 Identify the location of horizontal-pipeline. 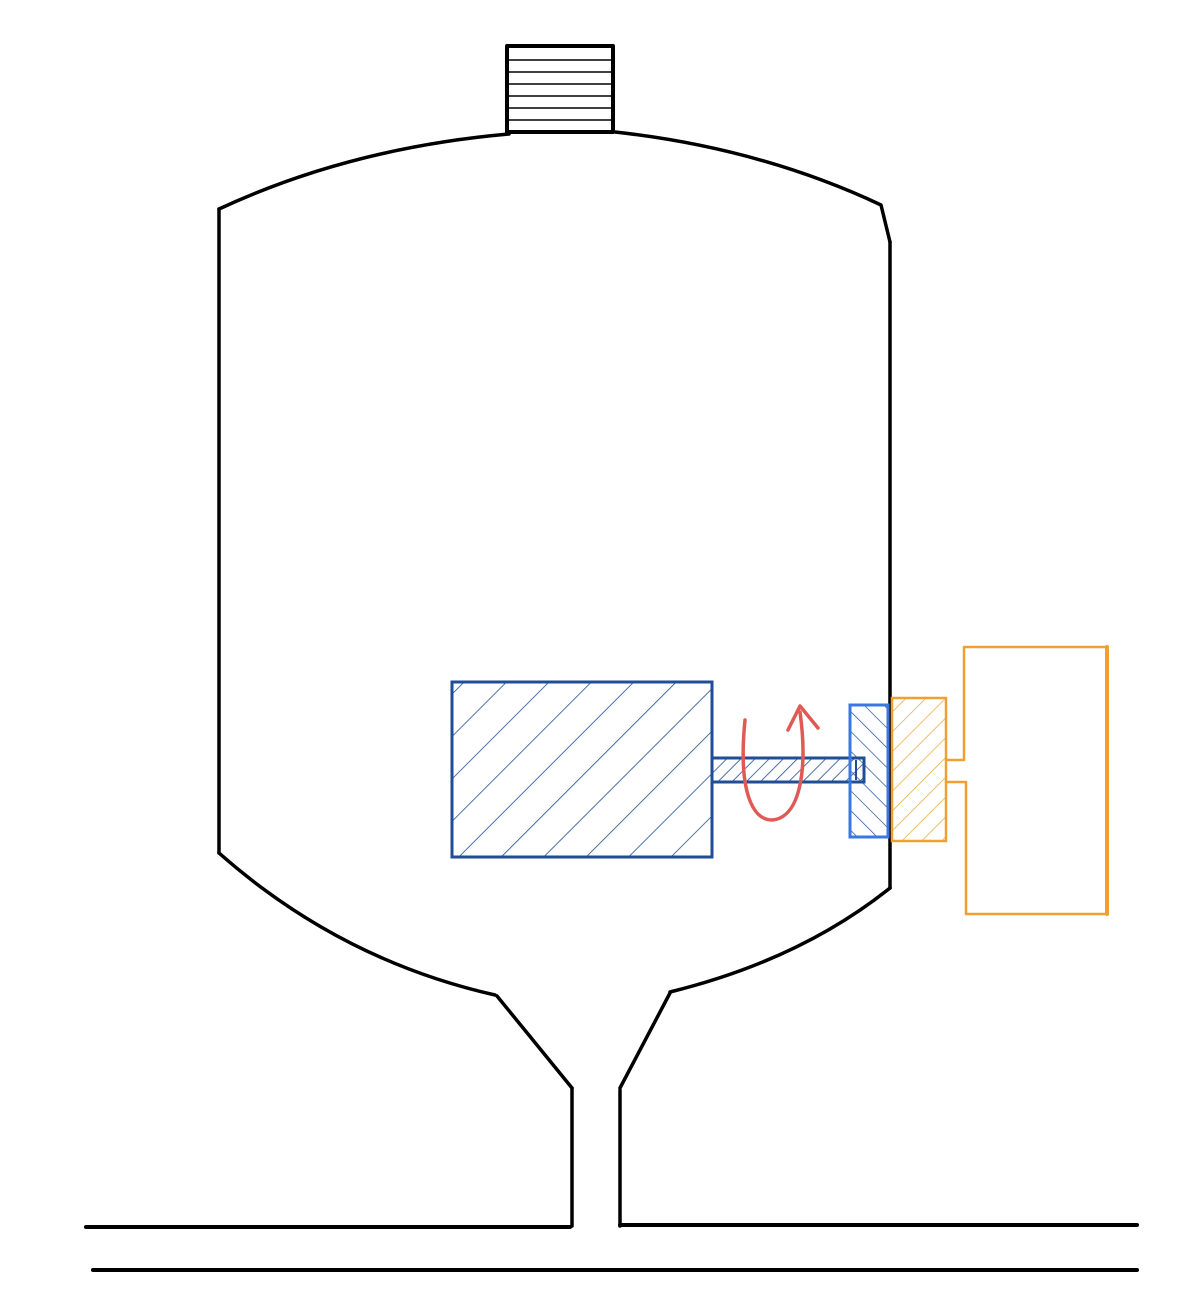
(611, 1247).